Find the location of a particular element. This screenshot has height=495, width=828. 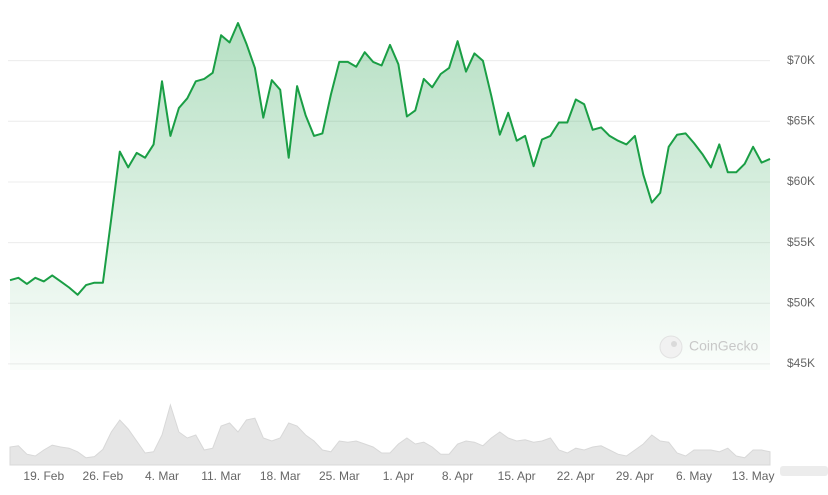

scrollbar is located at coordinates (804, 471).